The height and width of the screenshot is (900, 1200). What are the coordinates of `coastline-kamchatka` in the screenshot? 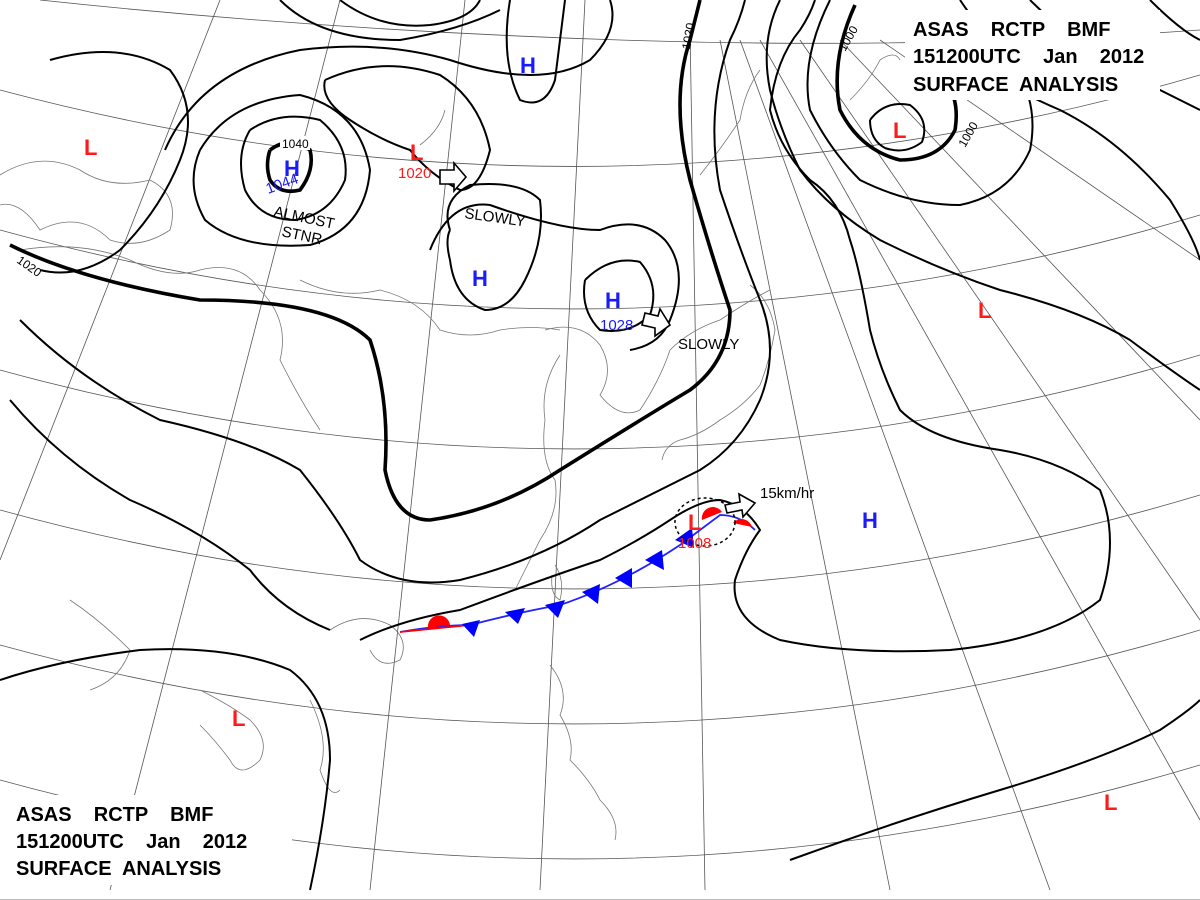 It's located at (875, 77).